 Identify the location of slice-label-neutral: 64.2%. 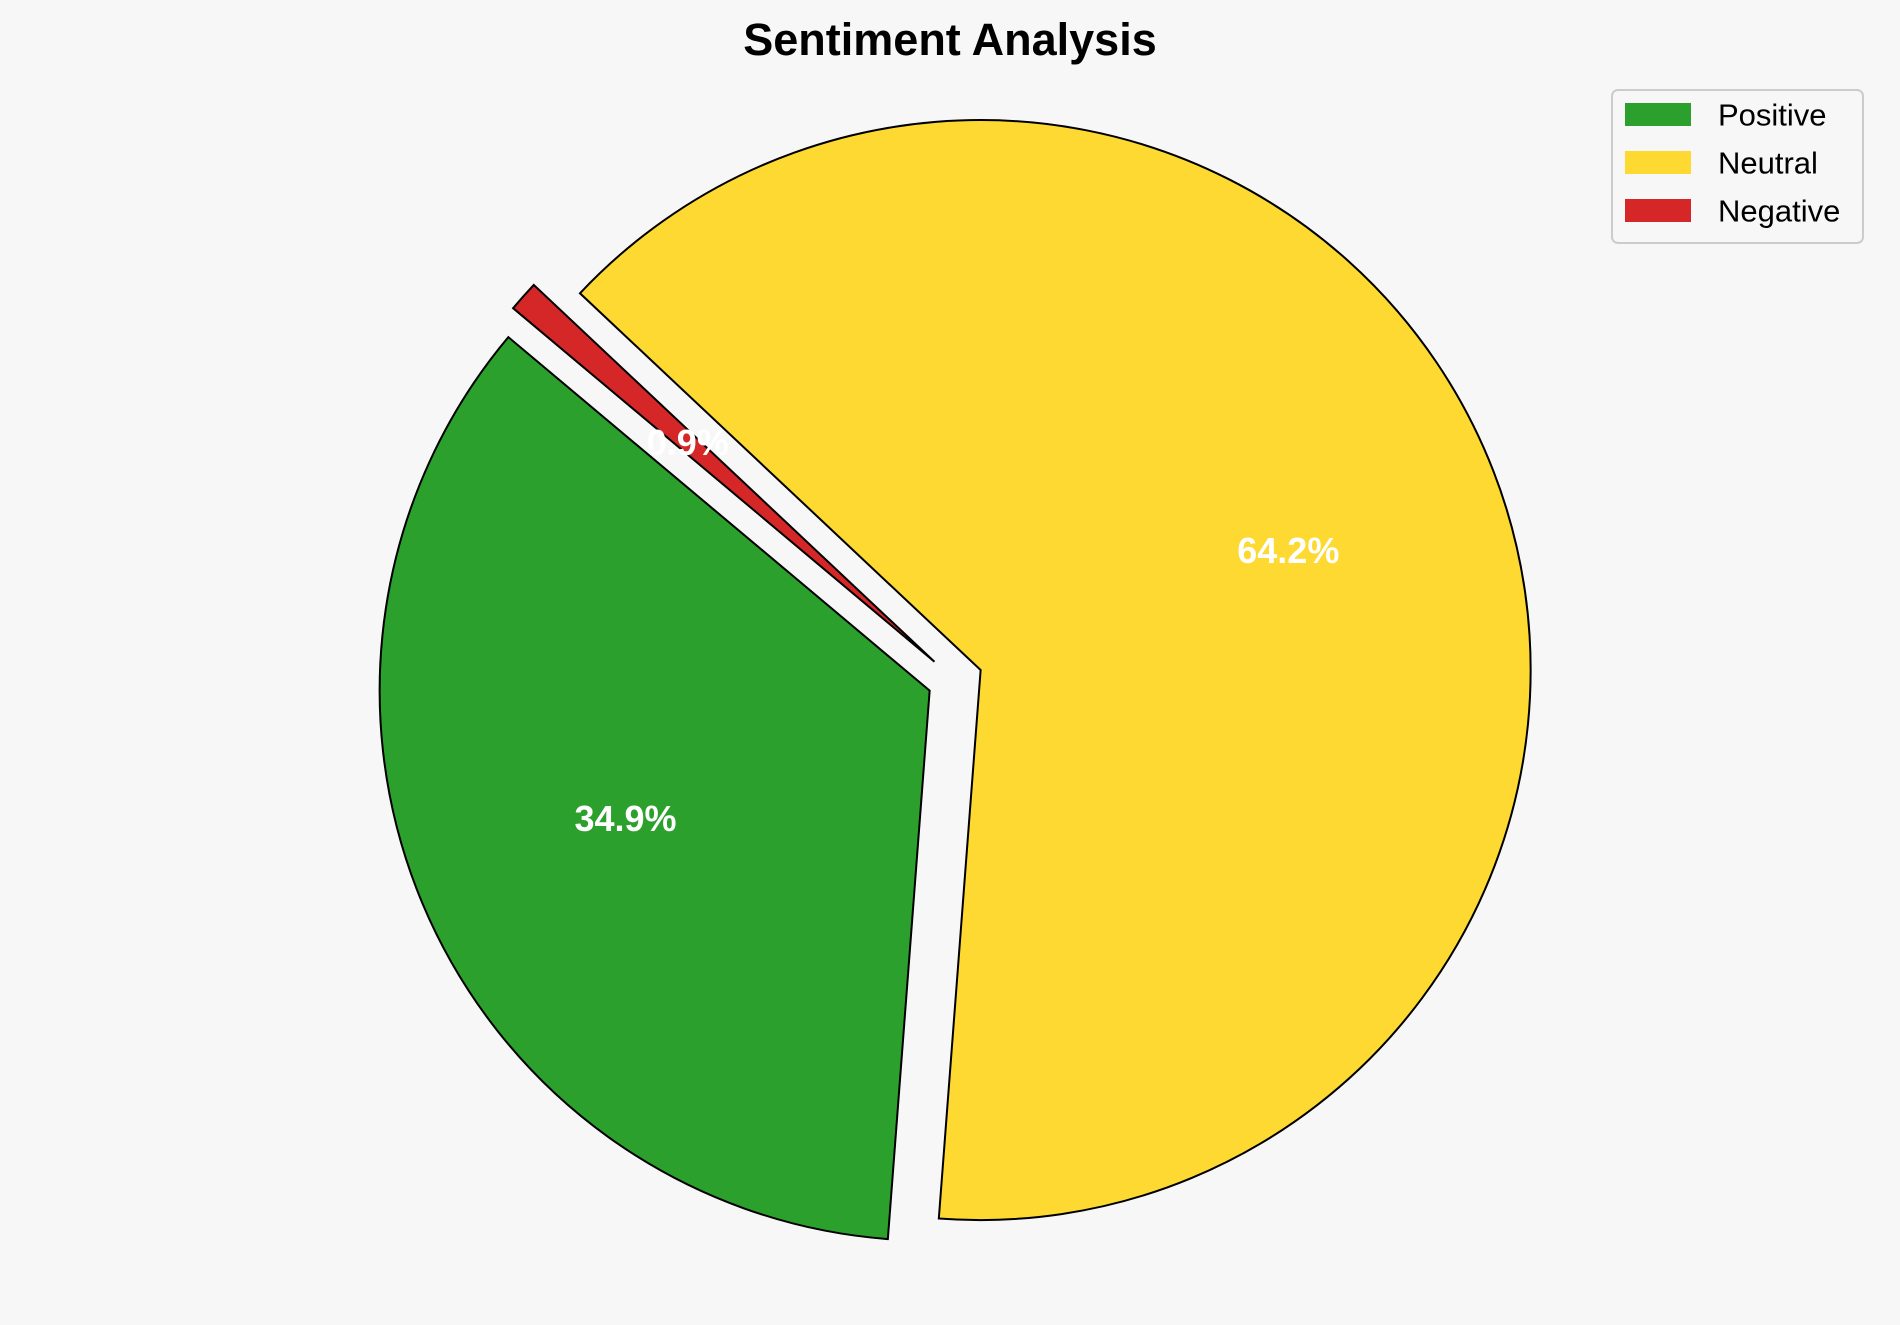
(1288, 550).